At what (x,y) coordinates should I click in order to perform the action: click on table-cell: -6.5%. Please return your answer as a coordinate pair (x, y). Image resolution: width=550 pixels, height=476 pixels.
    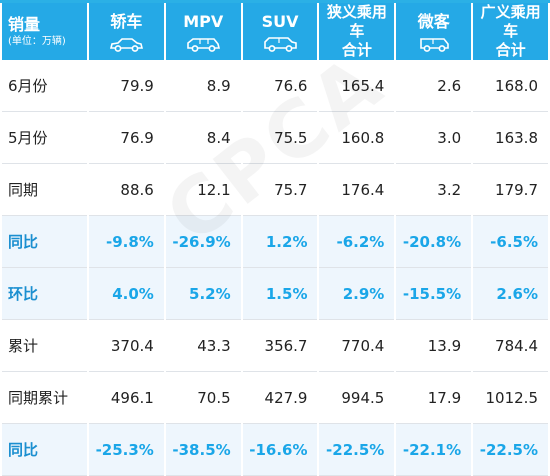
    Looking at the image, I should click on (510, 242).